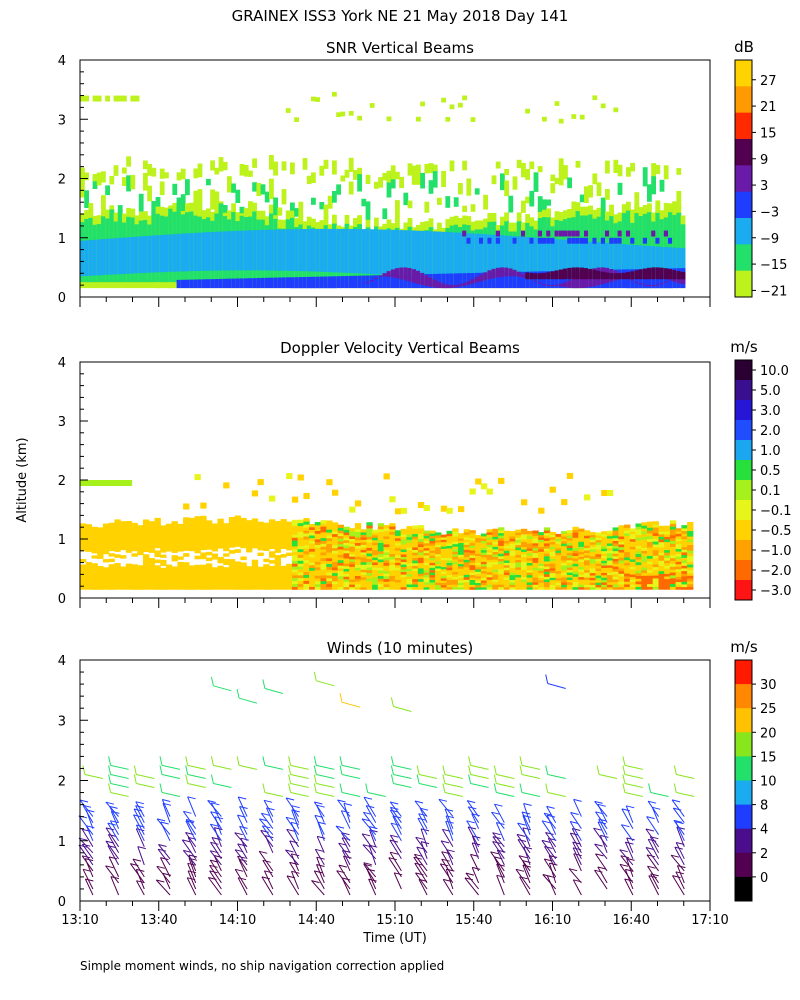  I want to click on x-tick-label: 15:10, so click(394, 920).